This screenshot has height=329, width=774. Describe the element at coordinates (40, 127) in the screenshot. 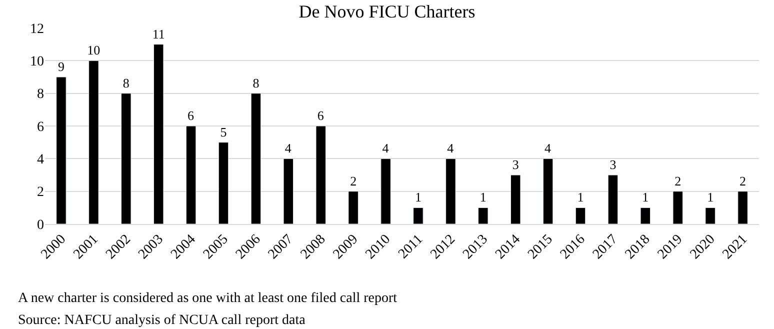

I see `y-tick-label: 6` at that location.